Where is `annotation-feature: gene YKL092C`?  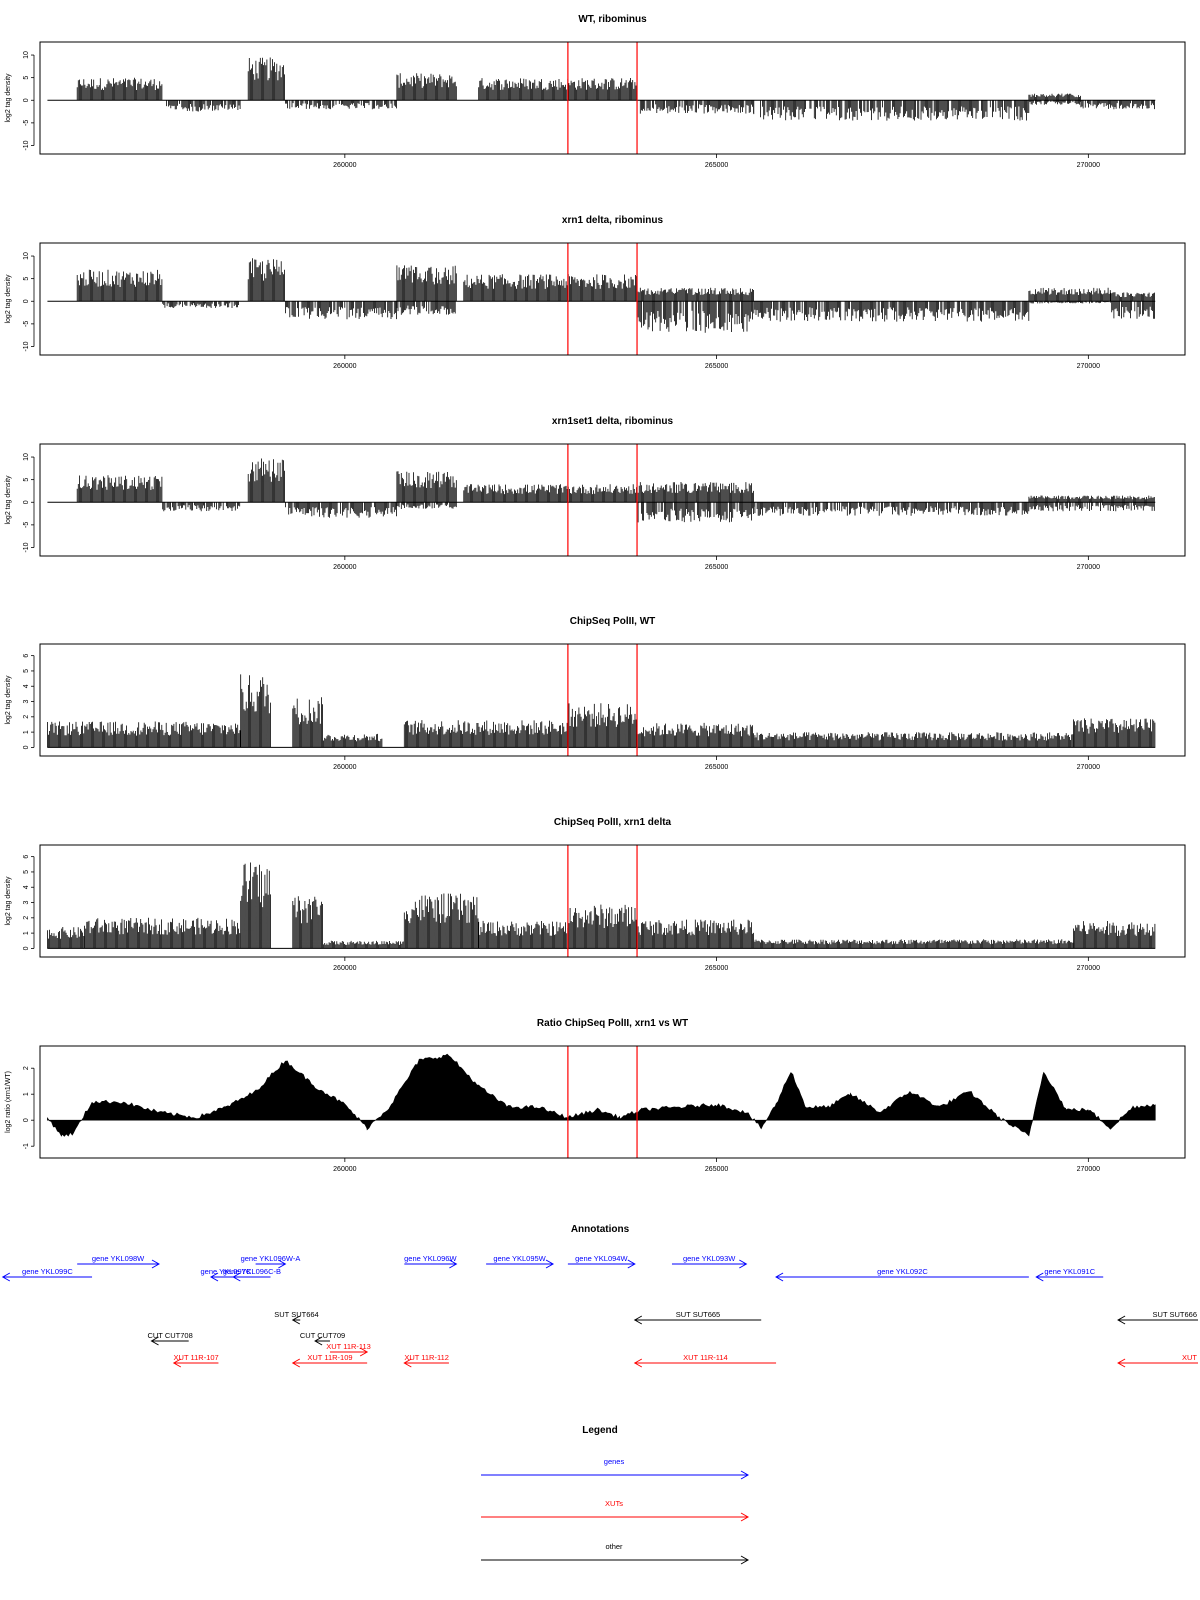
annotation-feature: gene YKL092C is located at coordinates (902, 1274).